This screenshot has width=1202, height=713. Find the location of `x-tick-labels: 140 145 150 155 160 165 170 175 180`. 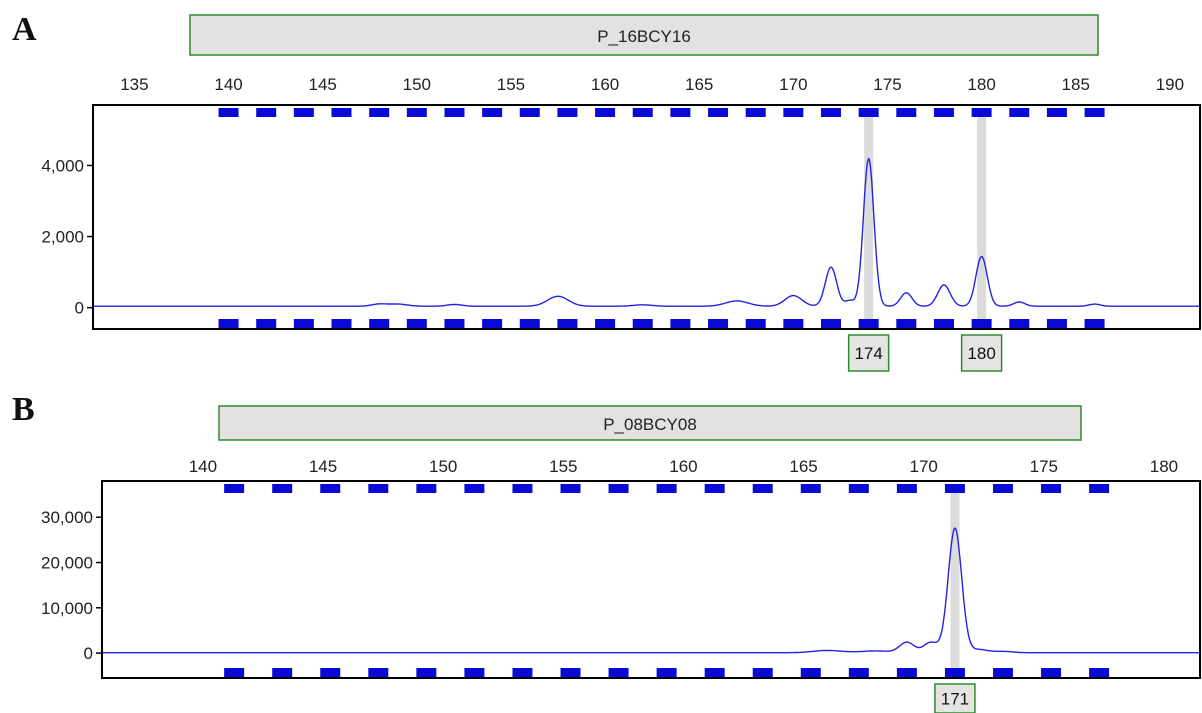

x-tick-labels: 140 145 150 155 160 165 170 175 180 is located at coordinates (683, 466).